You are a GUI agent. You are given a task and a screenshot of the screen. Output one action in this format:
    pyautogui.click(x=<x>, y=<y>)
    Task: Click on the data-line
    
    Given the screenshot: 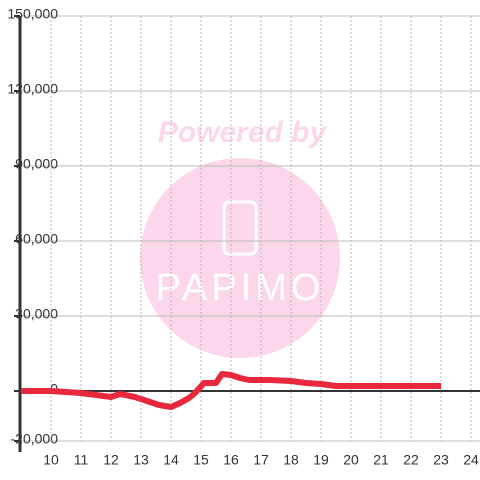 What is the action you would take?
    pyautogui.click(x=231, y=390)
    